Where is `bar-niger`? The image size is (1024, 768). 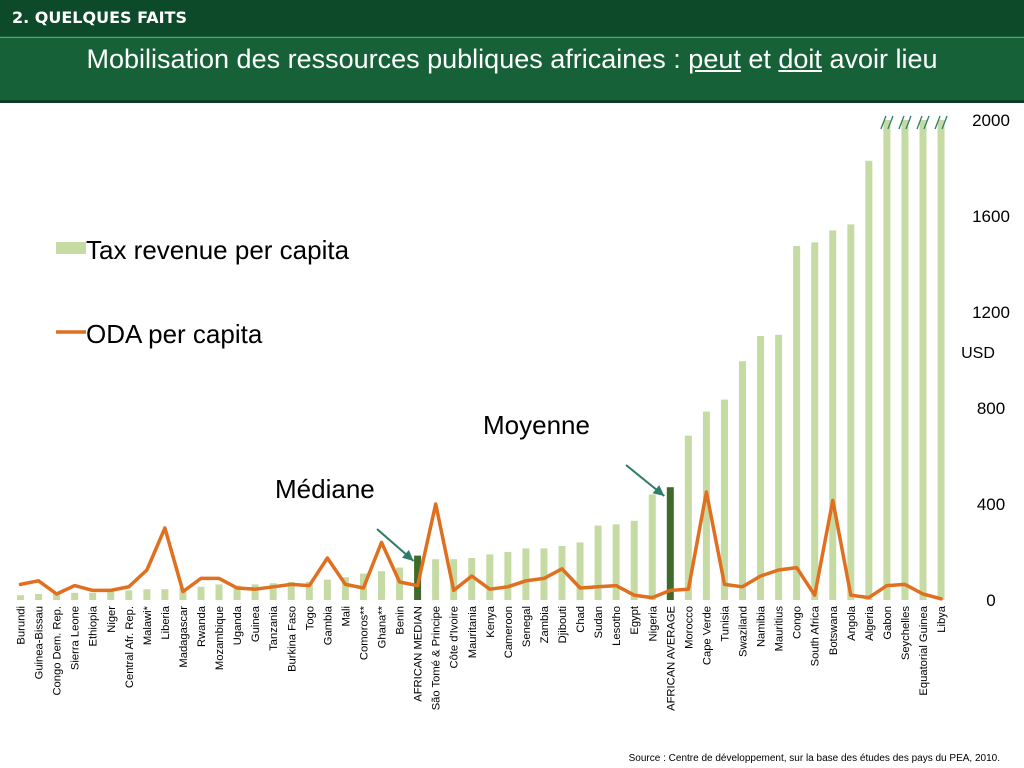
bar-niger is located at coordinates (111, 595).